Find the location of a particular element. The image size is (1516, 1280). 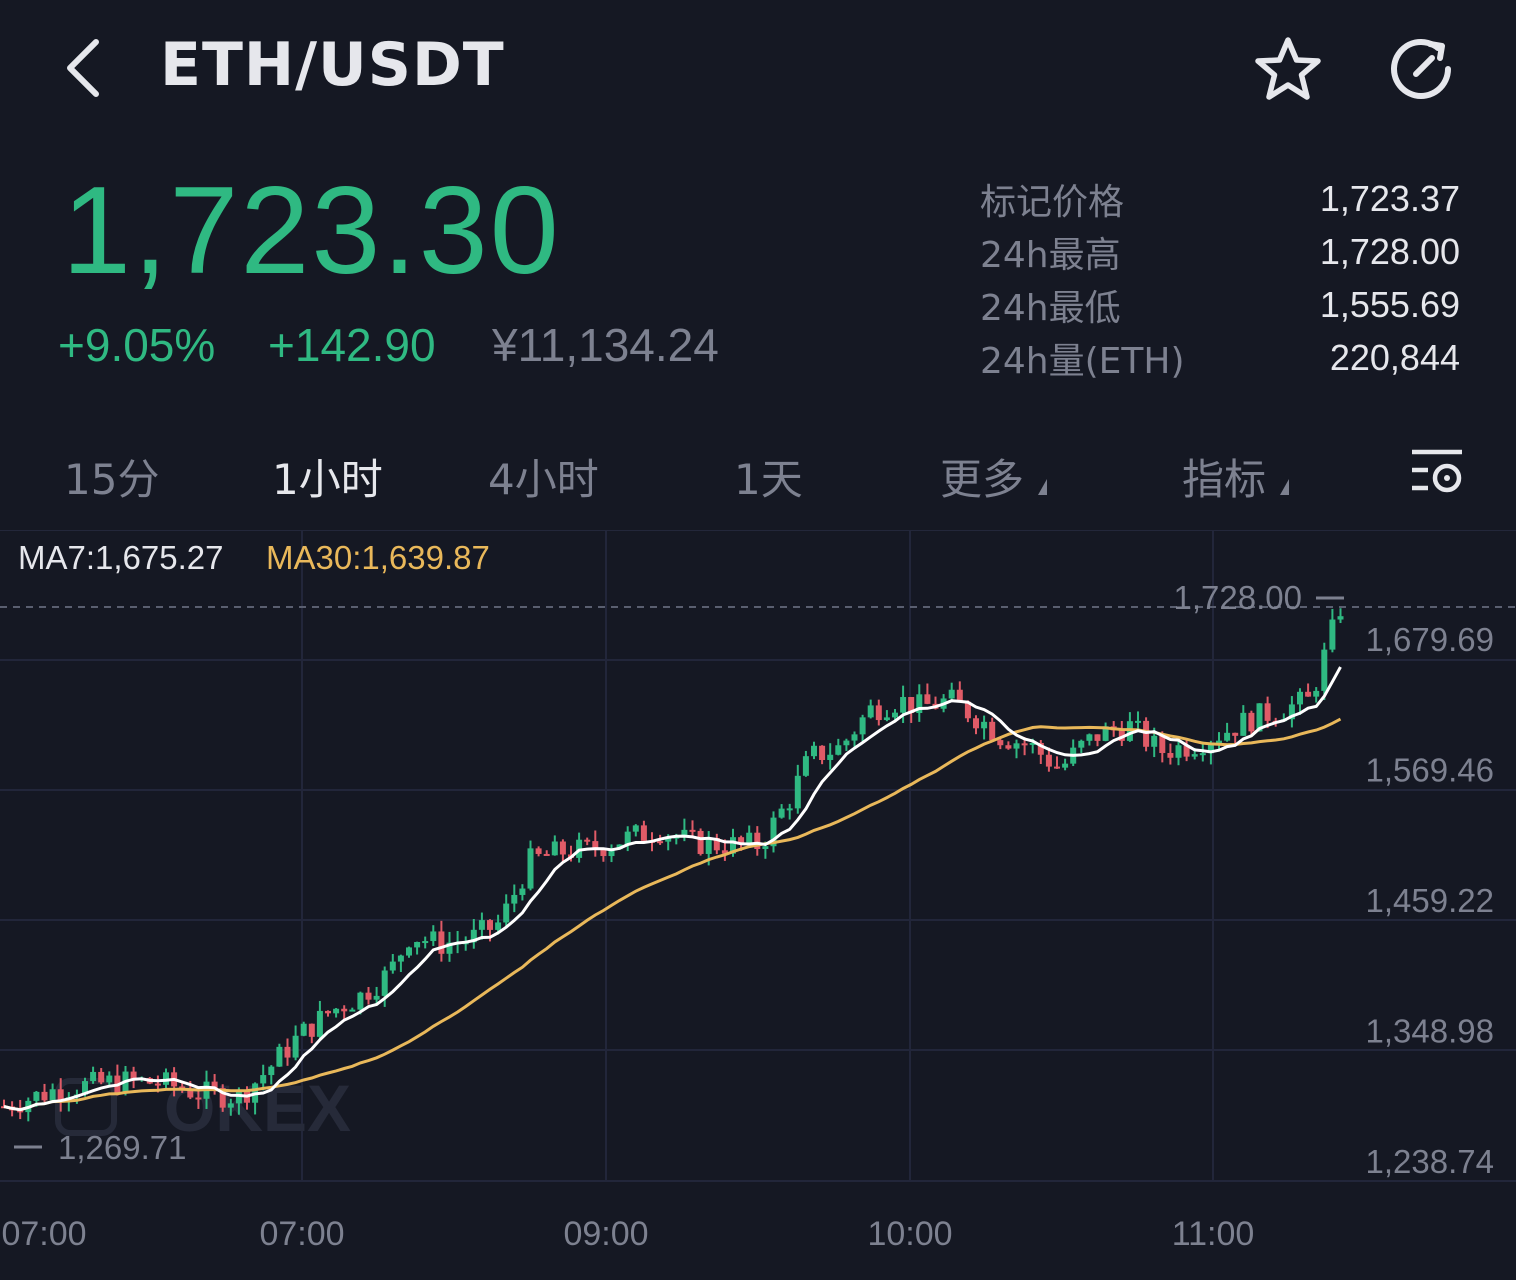

star-icon is located at coordinates (1288, 69).